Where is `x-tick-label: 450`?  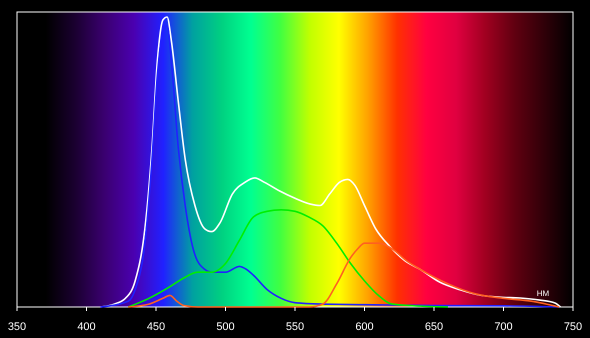 x-tick-label: 450 is located at coordinates (156, 327).